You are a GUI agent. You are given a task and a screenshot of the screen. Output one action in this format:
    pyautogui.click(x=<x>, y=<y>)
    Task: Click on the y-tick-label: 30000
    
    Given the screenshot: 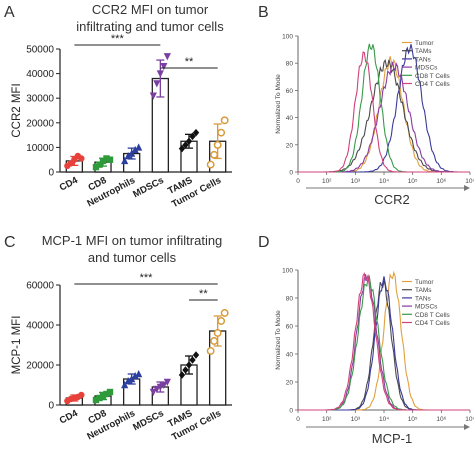 What is the action you would take?
    pyautogui.click(x=40, y=99)
    